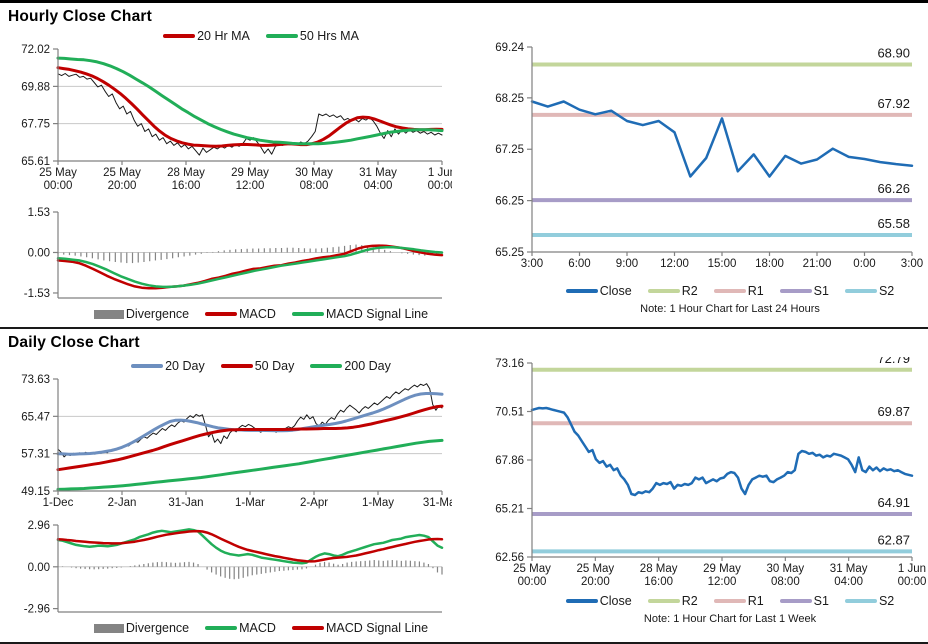 The width and height of the screenshot is (928, 644). What do you see at coordinates (378, 503) in the screenshot?
I see `x-tick-label: 1-May` at bounding box center [378, 503].